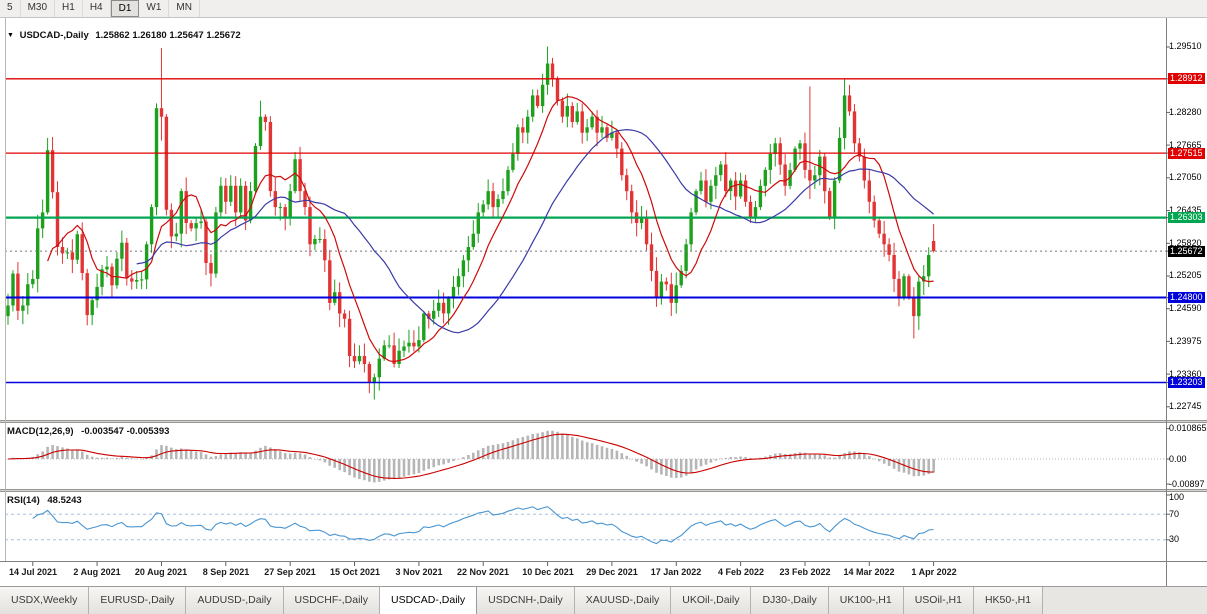 This screenshot has width=1207, height=614. What do you see at coordinates (1185, 177) in the screenshot?
I see `price-axis-label: 1.27050` at bounding box center [1185, 177].